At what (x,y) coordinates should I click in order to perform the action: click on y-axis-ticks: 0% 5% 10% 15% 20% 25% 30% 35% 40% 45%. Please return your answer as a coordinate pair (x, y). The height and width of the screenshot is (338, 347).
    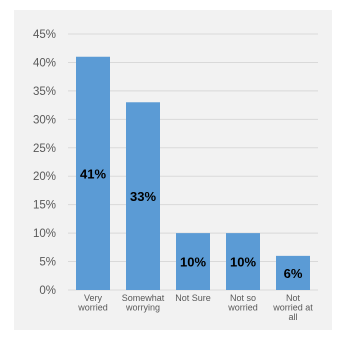
    Looking at the image, I should click on (44, 163).